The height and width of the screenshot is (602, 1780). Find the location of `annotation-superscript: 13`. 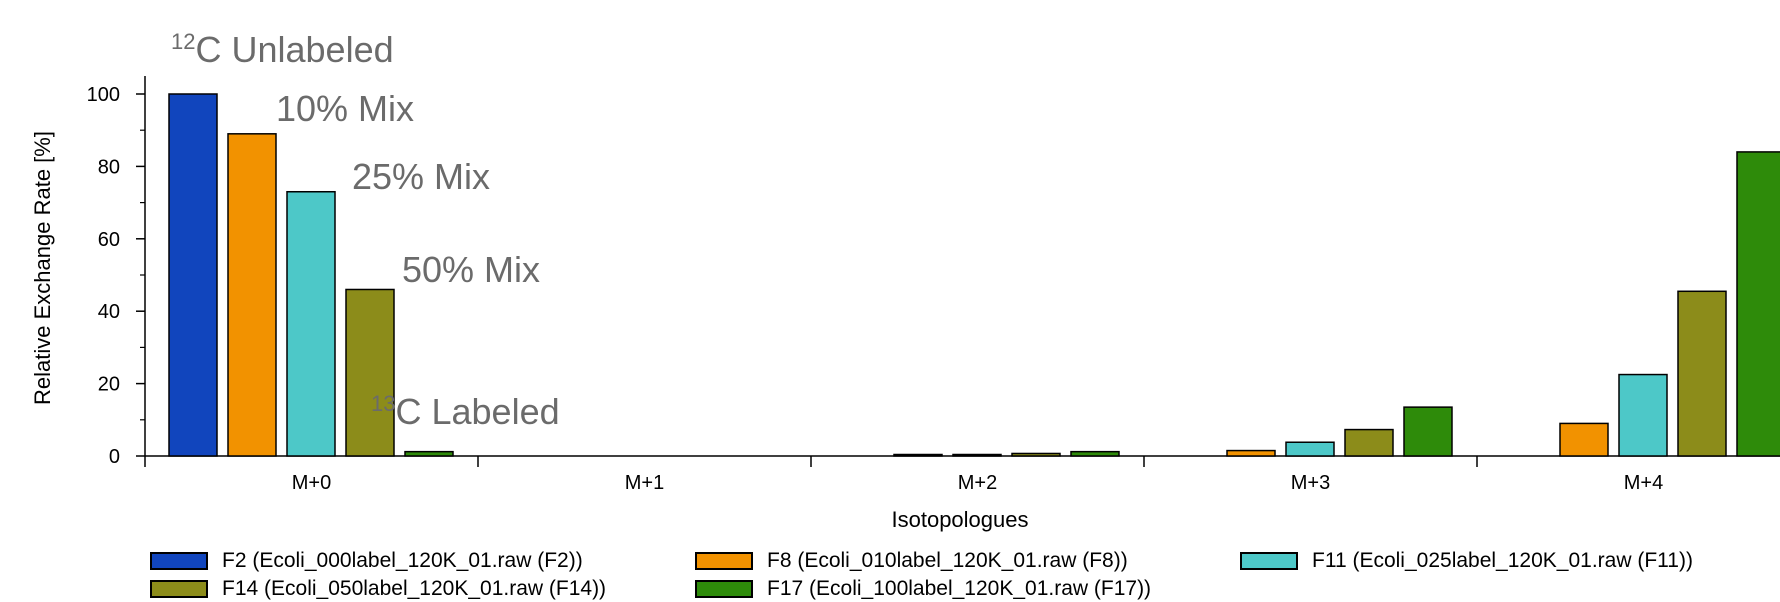

annotation-superscript: 13 is located at coordinates (383, 403).